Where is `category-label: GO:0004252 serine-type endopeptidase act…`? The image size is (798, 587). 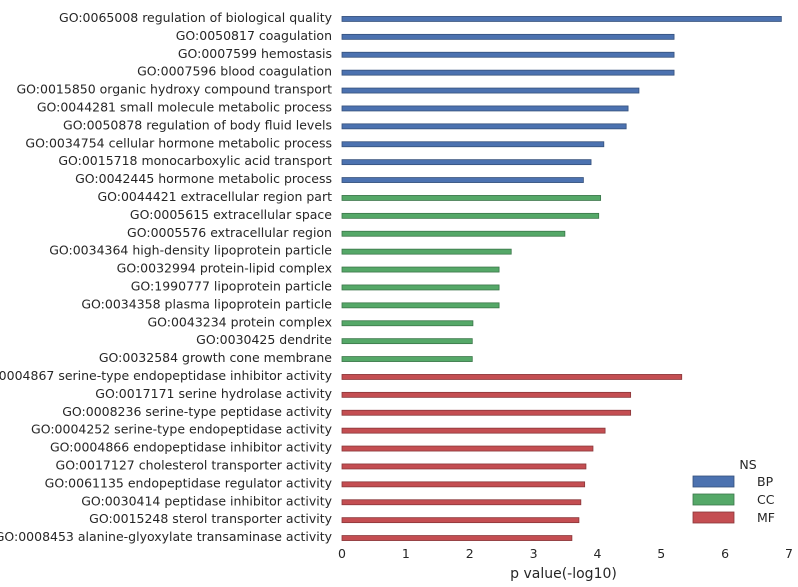 category-label: GO:0004252 serine-type endopeptidase act… is located at coordinates (182, 429).